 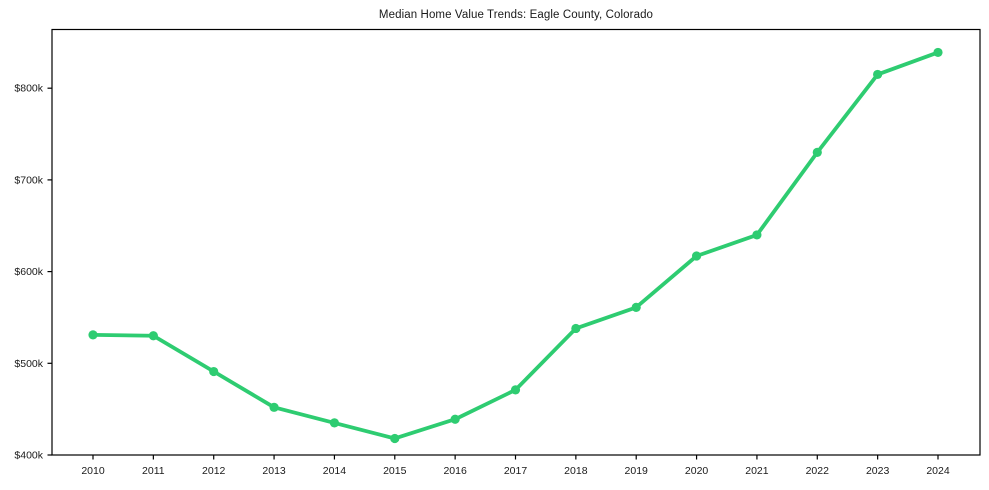 What do you see at coordinates (878, 471) in the screenshot?
I see `x-tick-label: 2023` at bounding box center [878, 471].